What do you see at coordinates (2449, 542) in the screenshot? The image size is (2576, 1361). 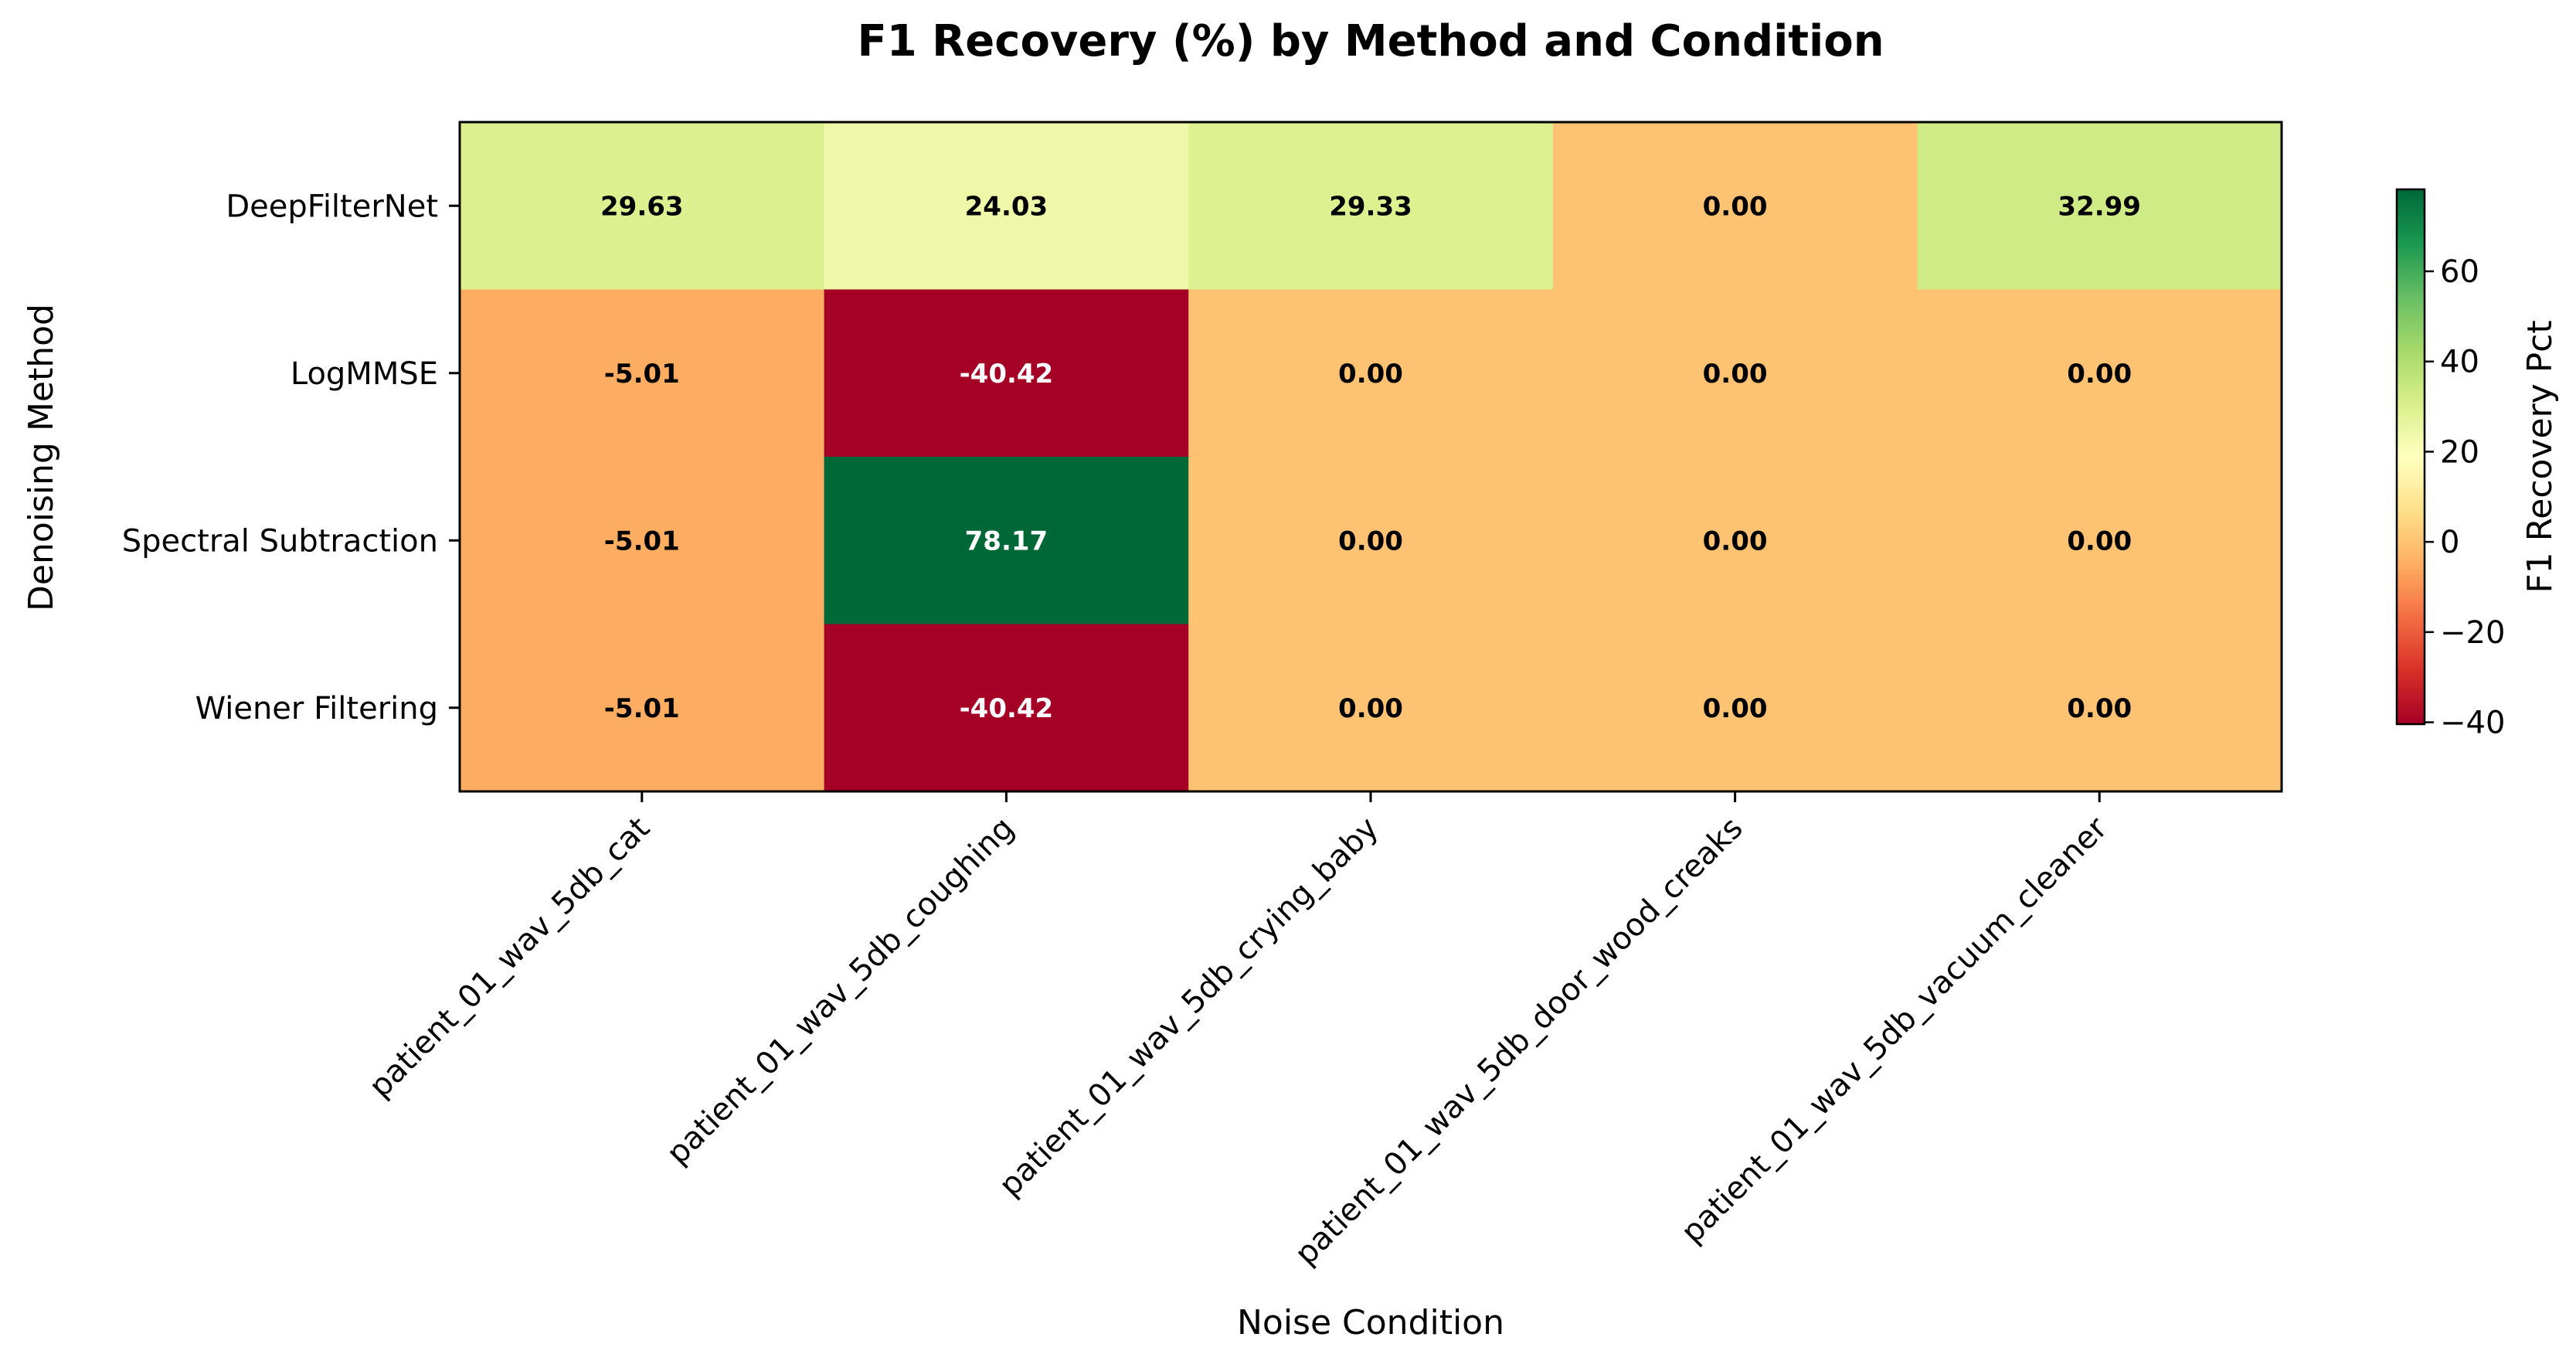 I see `colorbar-tick-label: 0` at bounding box center [2449, 542].